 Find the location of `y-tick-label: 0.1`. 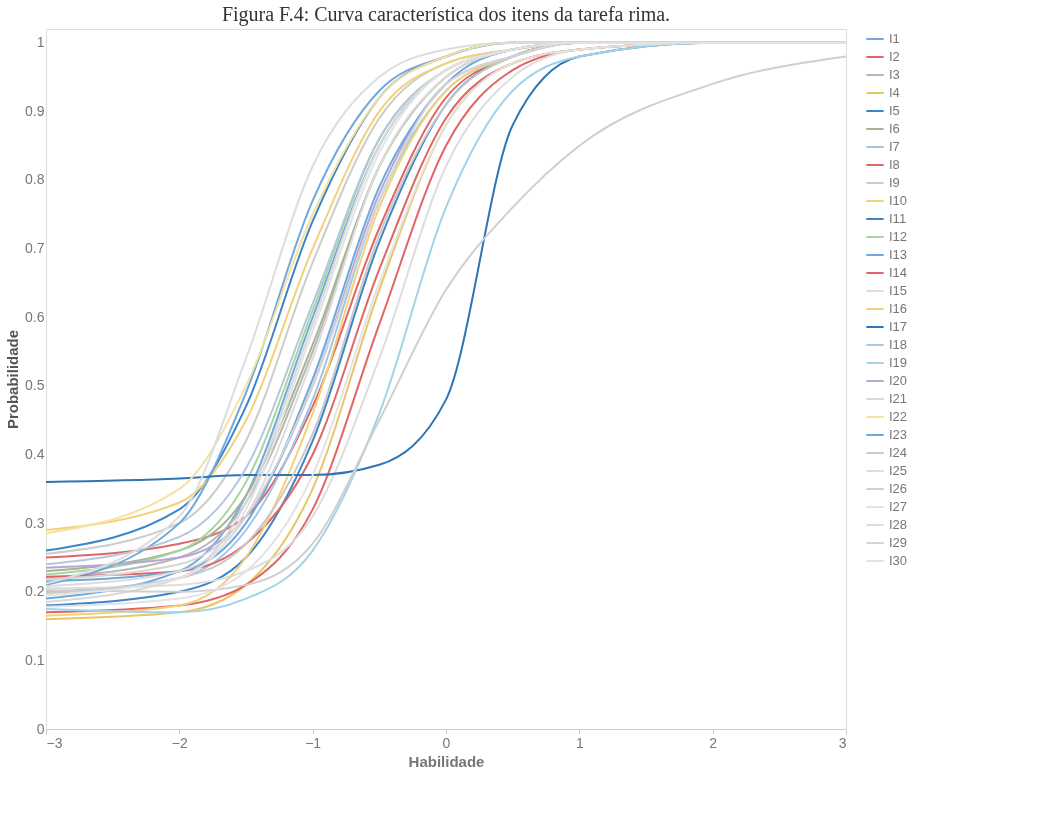

y-tick-label: 0.1 is located at coordinates (35, 659).